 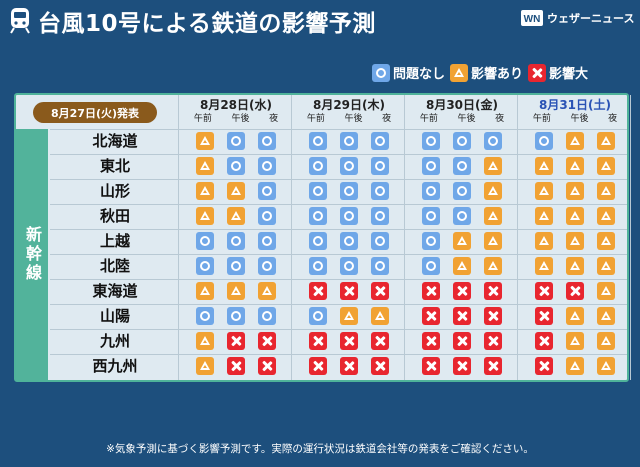 I want to click on table-row: 上越, so click(x=338, y=240).